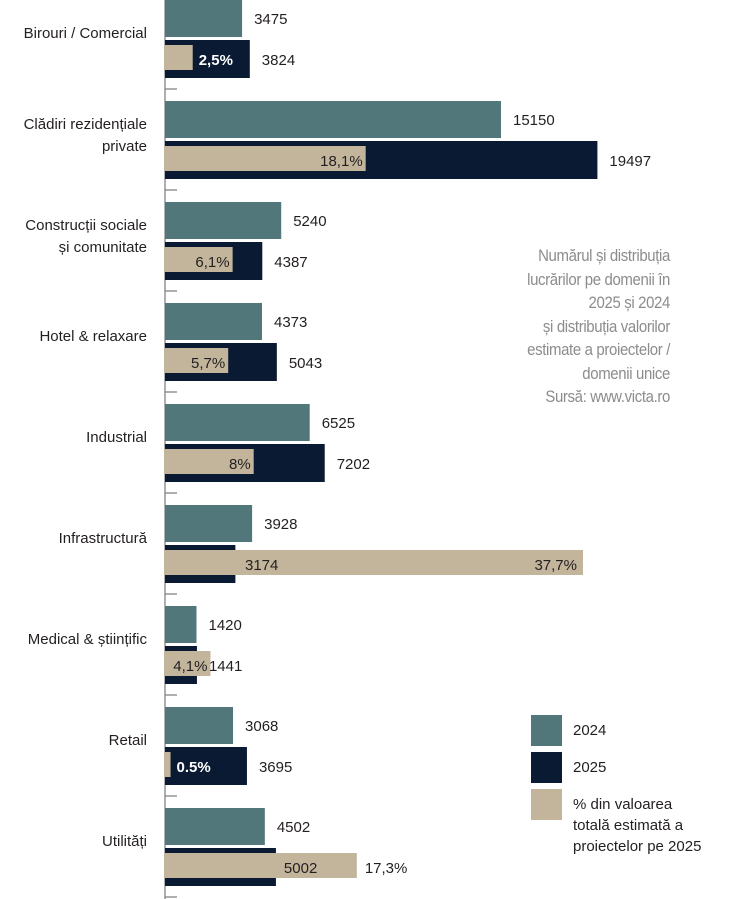 The height and width of the screenshot is (899, 750). Describe the element at coordinates (261, 726) in the screenshot. I see `value-label-2024: 3068` at that location.